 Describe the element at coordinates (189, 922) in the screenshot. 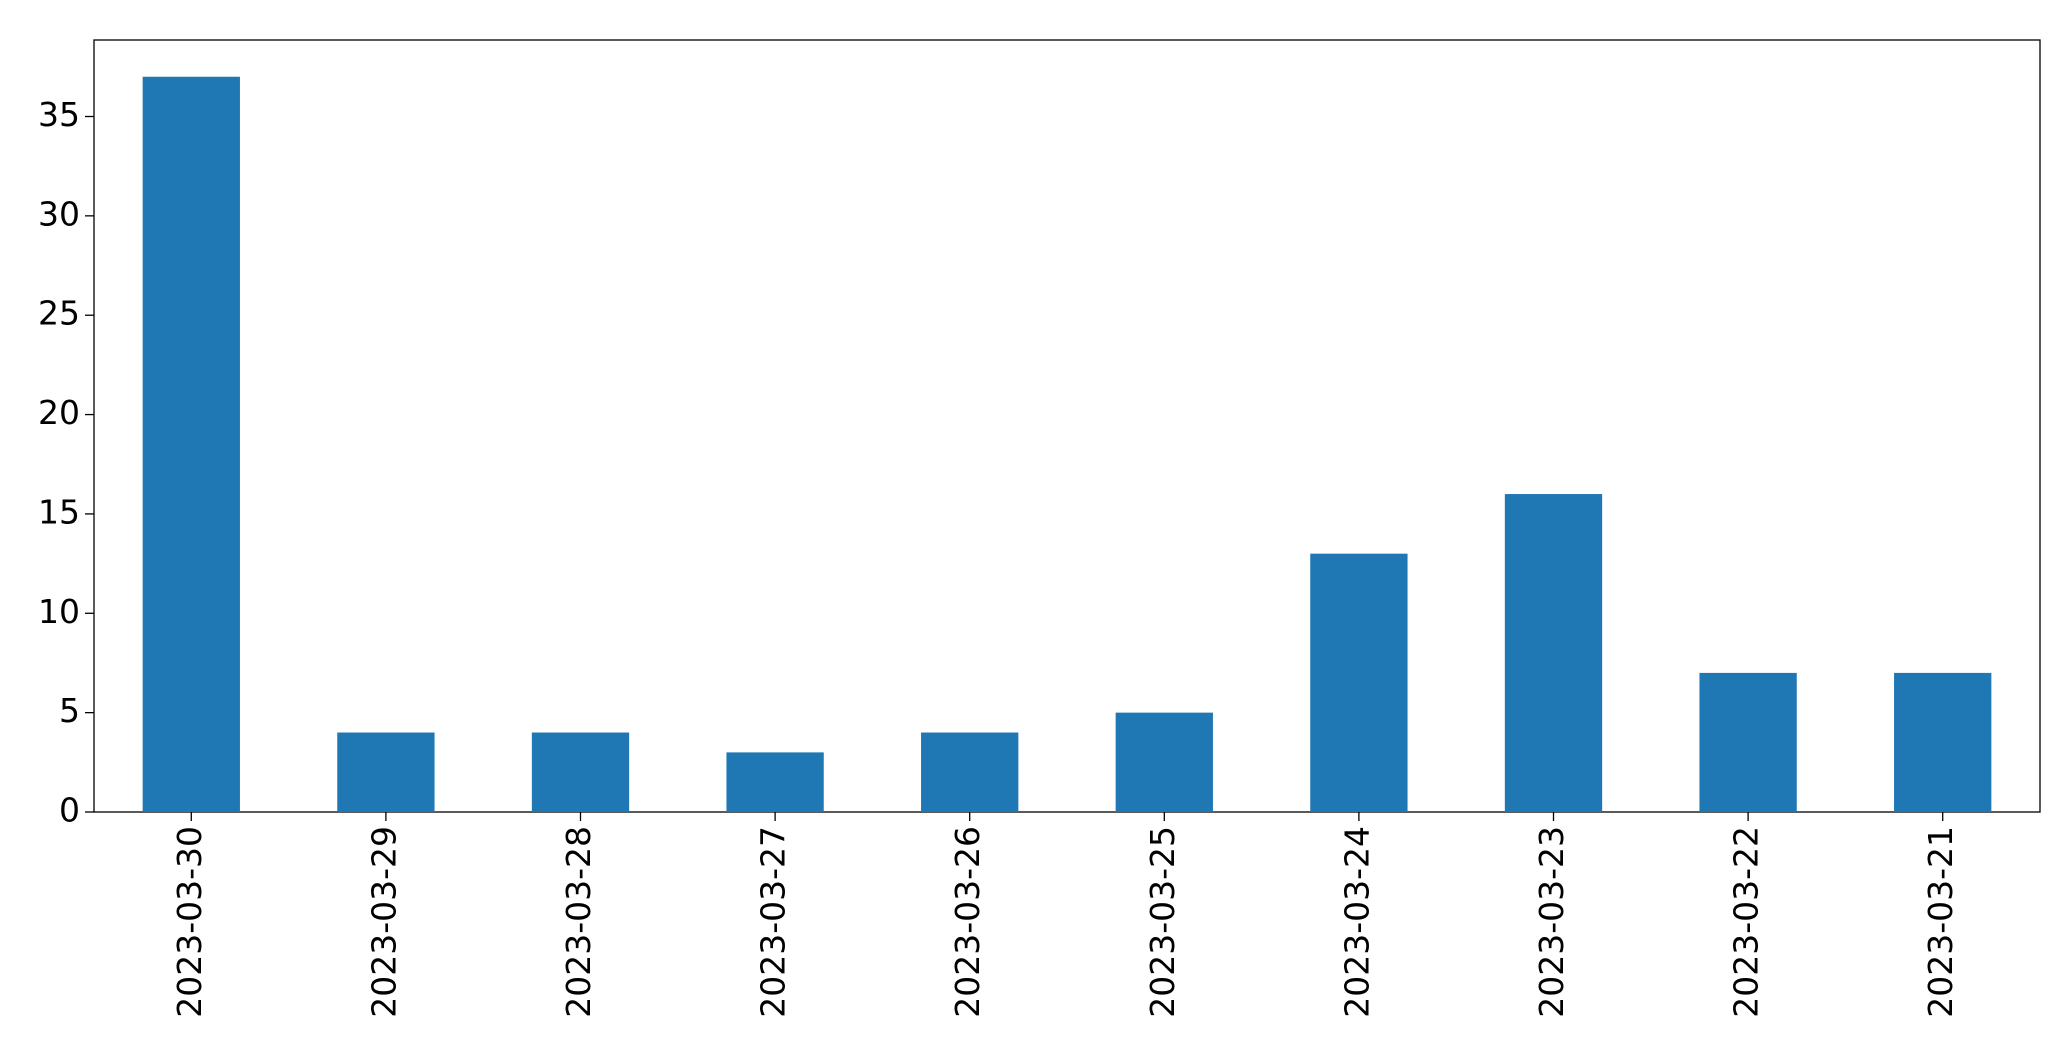

I see `x-tick-label: 2023-03-30` at that location.